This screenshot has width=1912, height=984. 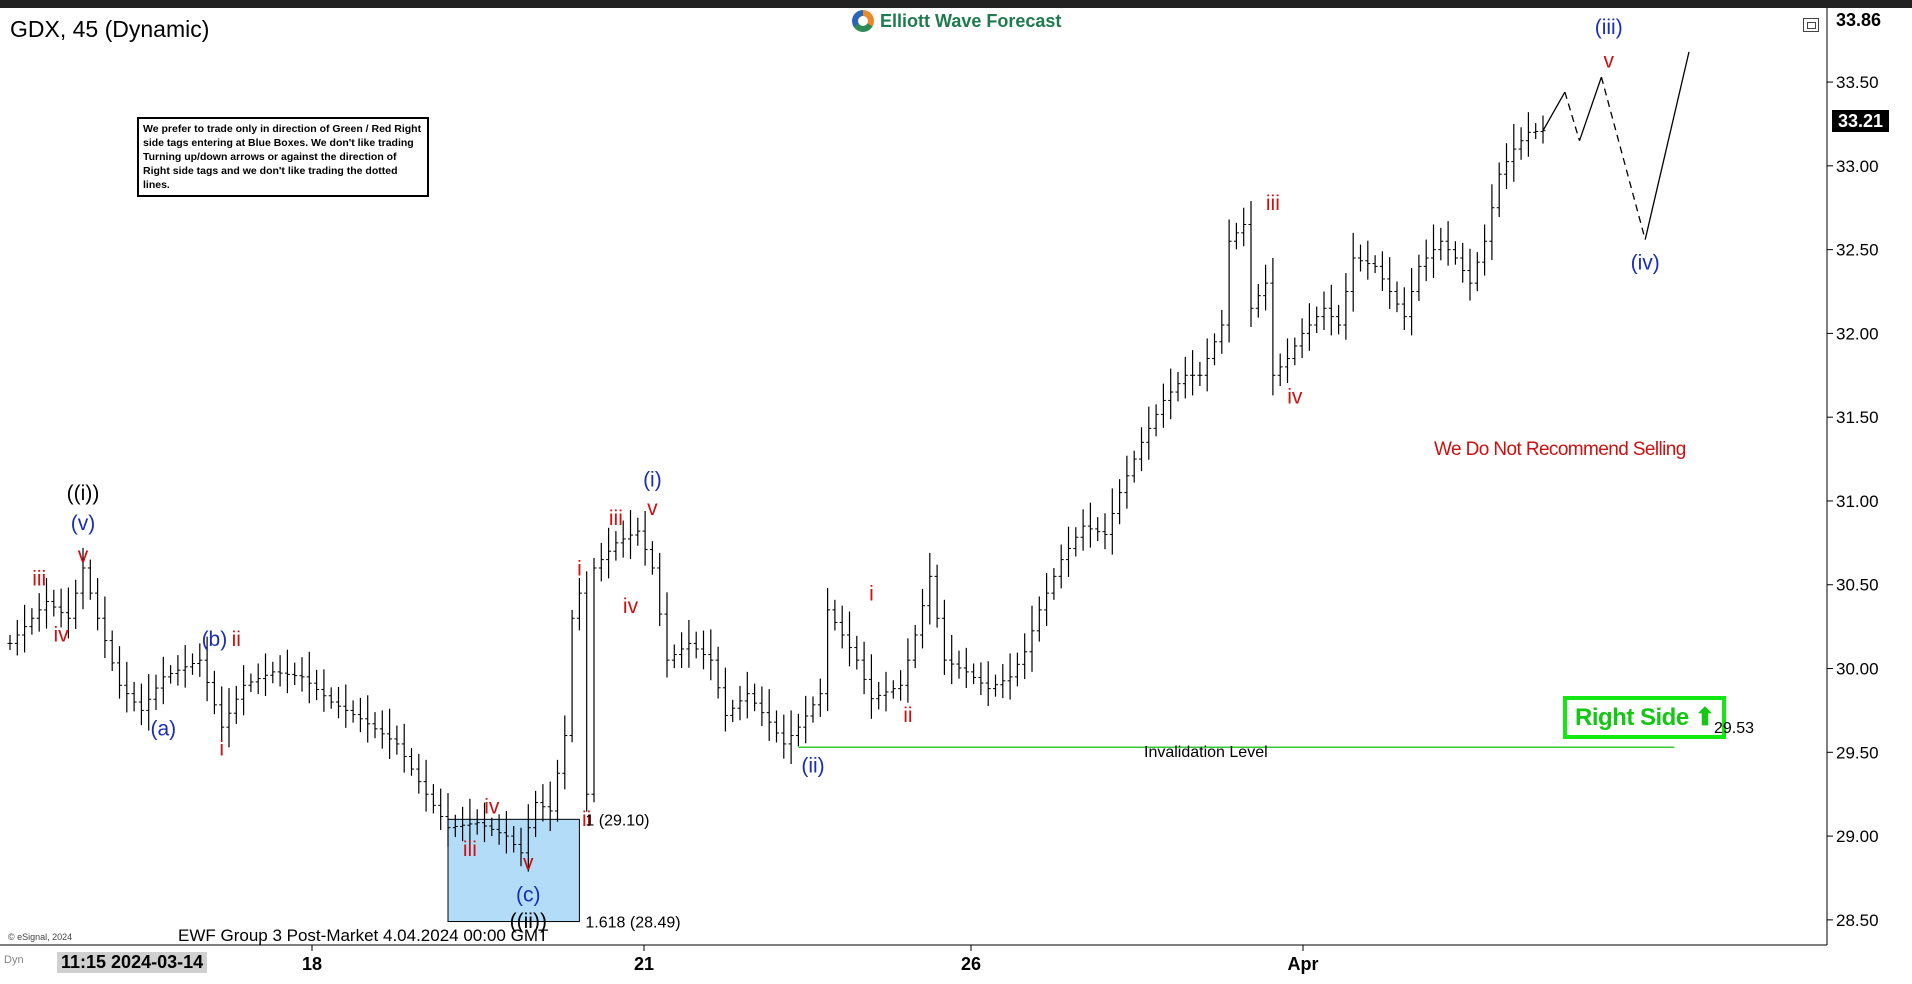 I want to click on y-tick-label: 32.50, so click(x=1857, y=250).